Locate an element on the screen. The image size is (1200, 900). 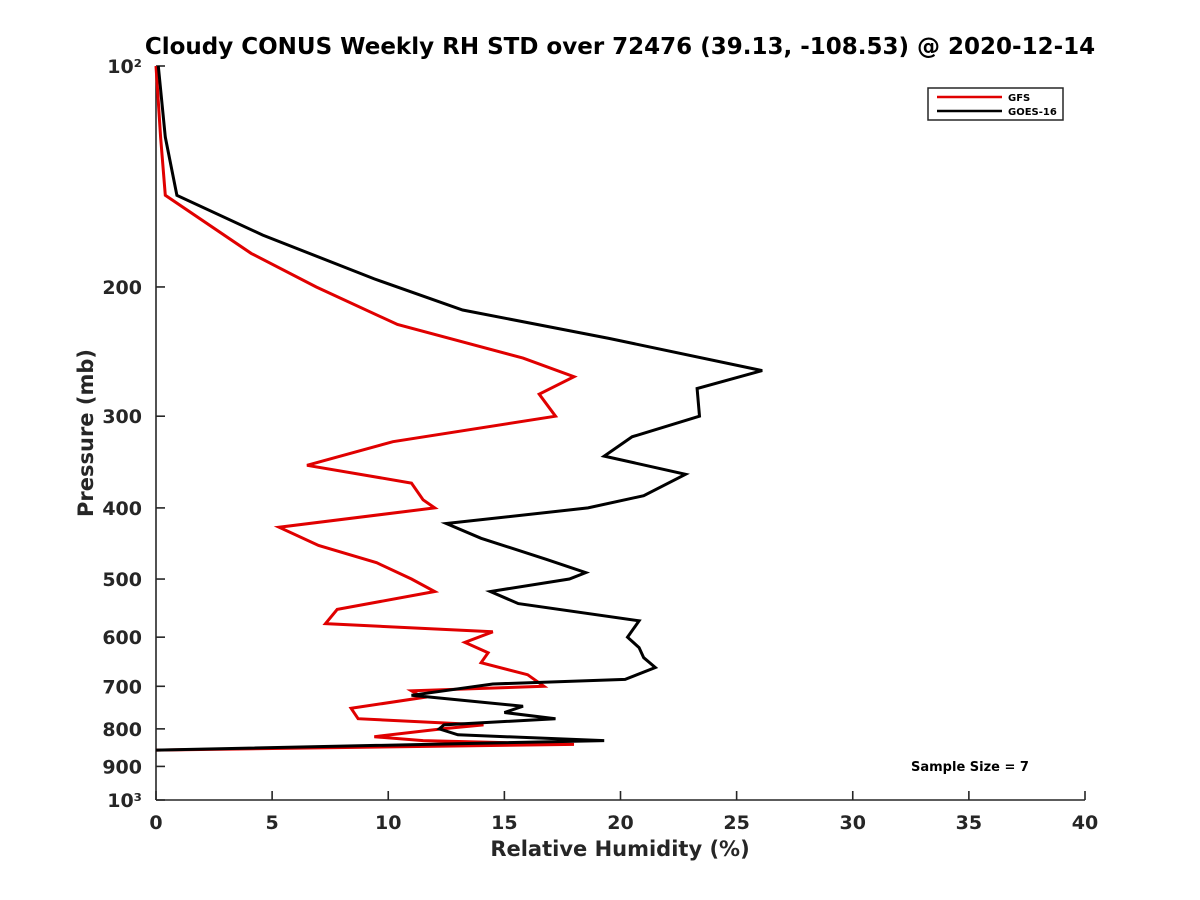
y-tick-label: 700 is located at coordinates (122, 687).